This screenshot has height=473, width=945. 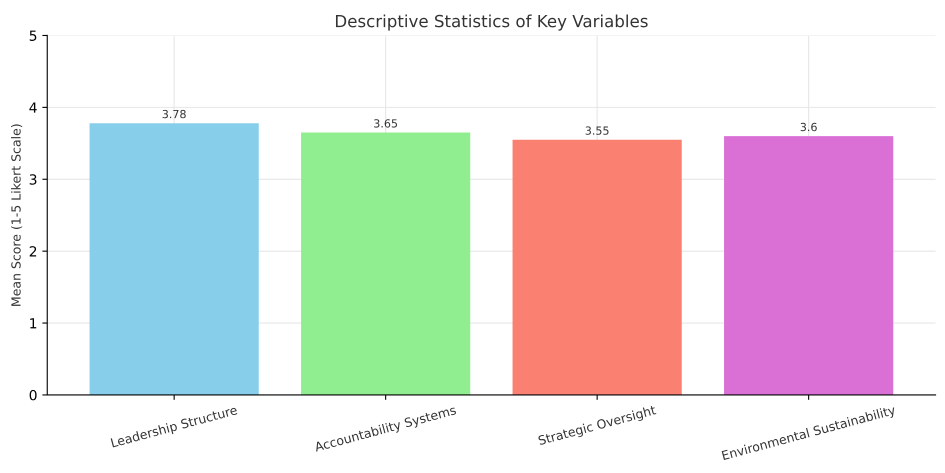 What do you see at coordinates (33, 251) in the screenshot?
I see `y-tick-label: 2` at bounding box center [33, 251].